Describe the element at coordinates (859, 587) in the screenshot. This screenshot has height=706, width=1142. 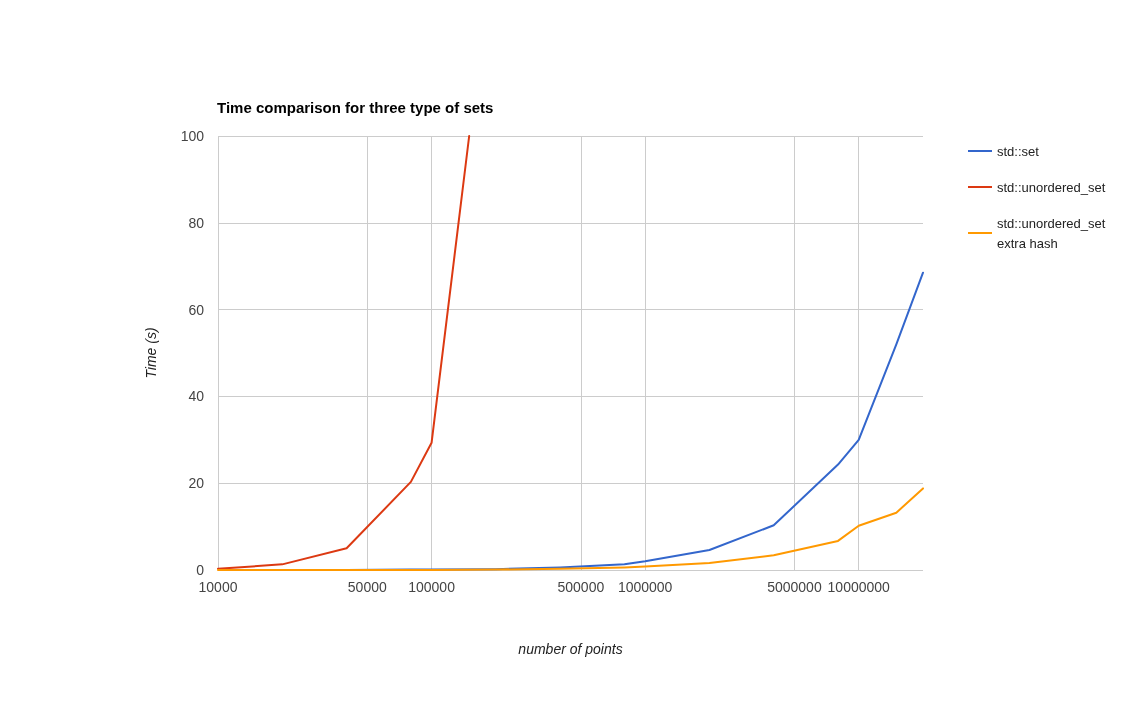
I see `x-tick-label: 10000000` at that location.